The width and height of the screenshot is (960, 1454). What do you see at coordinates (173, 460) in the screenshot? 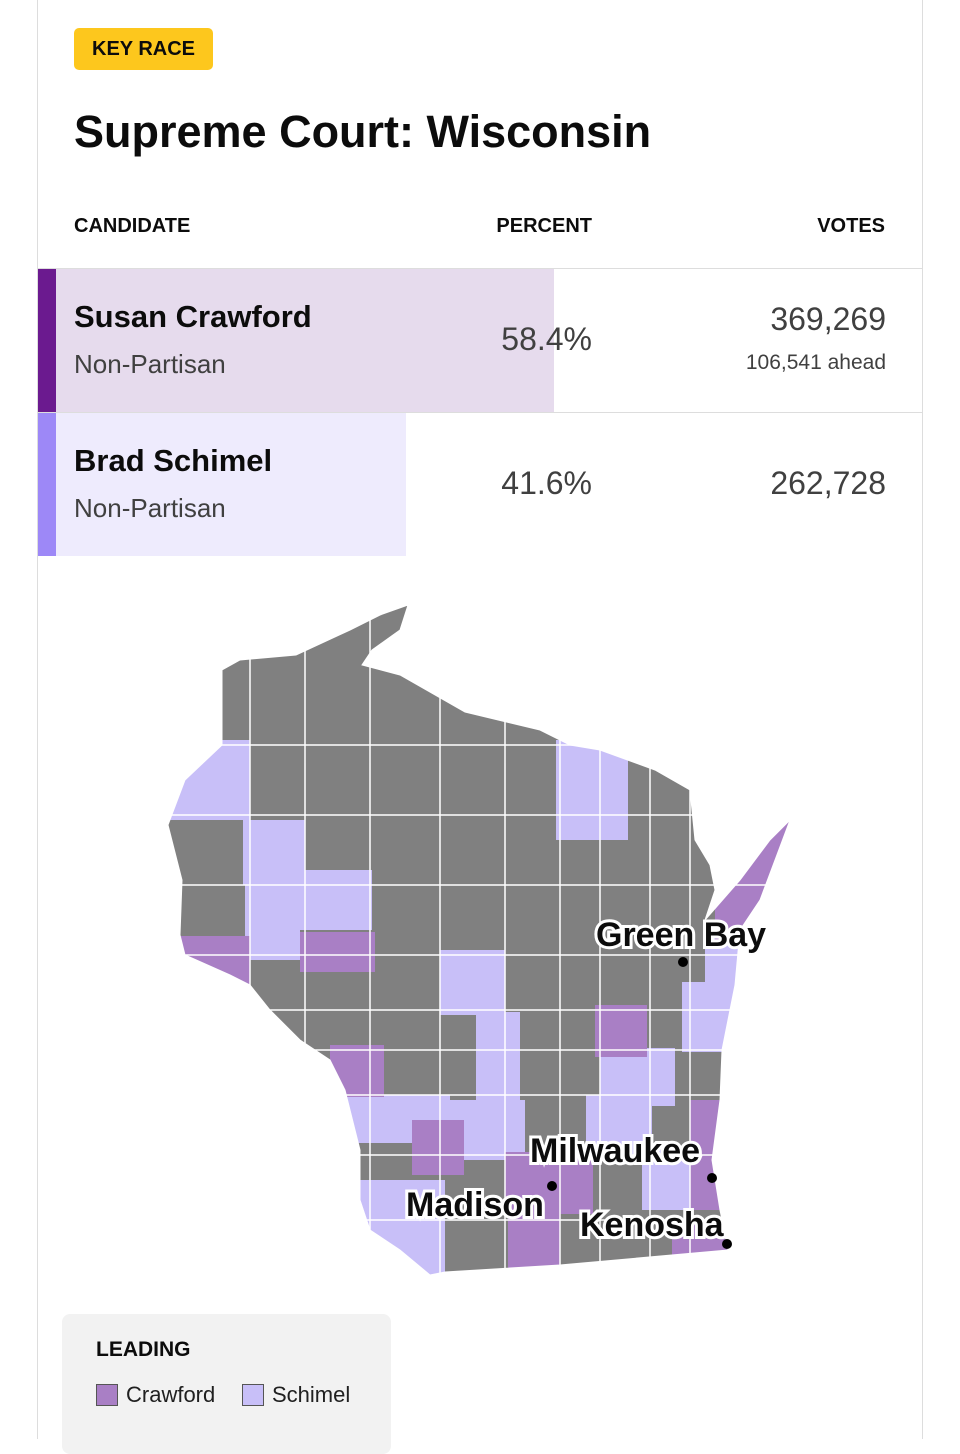
I see `candidate-name: Brad Schimel` at bounding box center [173, 460].